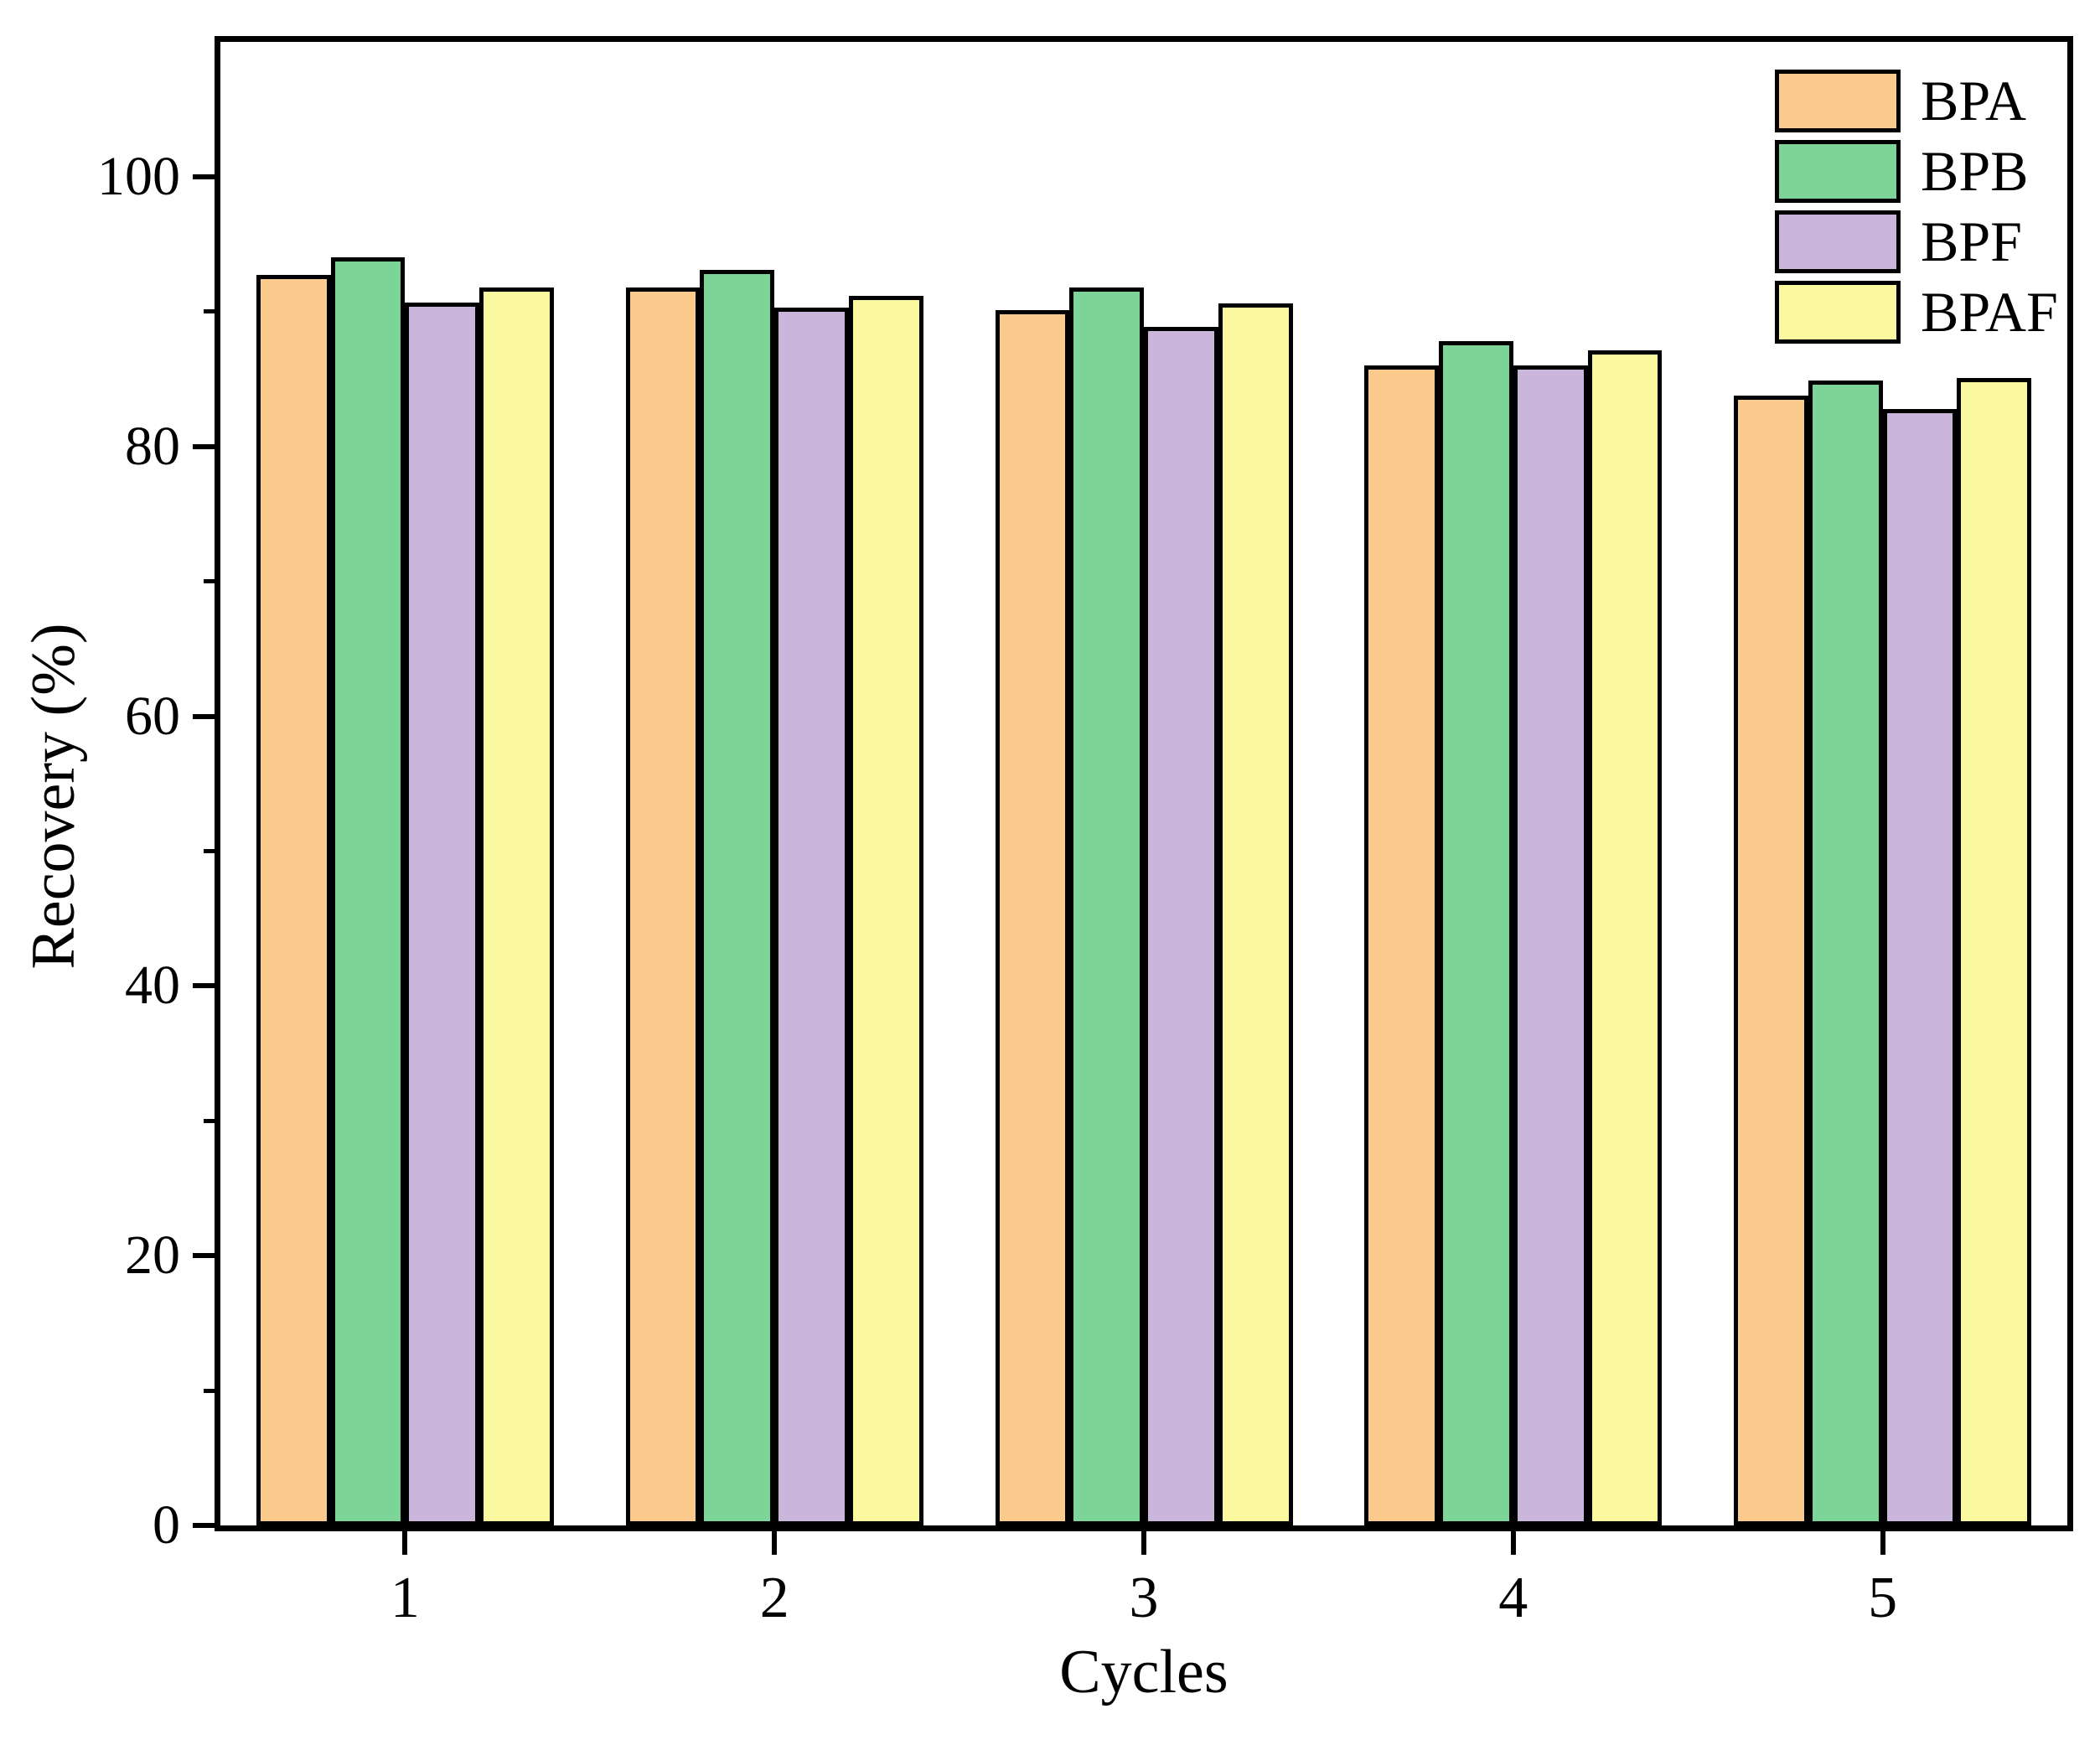 The height and width of the screenshot is (1740, 2100). I want to click on y-tick-label: 40, so click(152, 986).